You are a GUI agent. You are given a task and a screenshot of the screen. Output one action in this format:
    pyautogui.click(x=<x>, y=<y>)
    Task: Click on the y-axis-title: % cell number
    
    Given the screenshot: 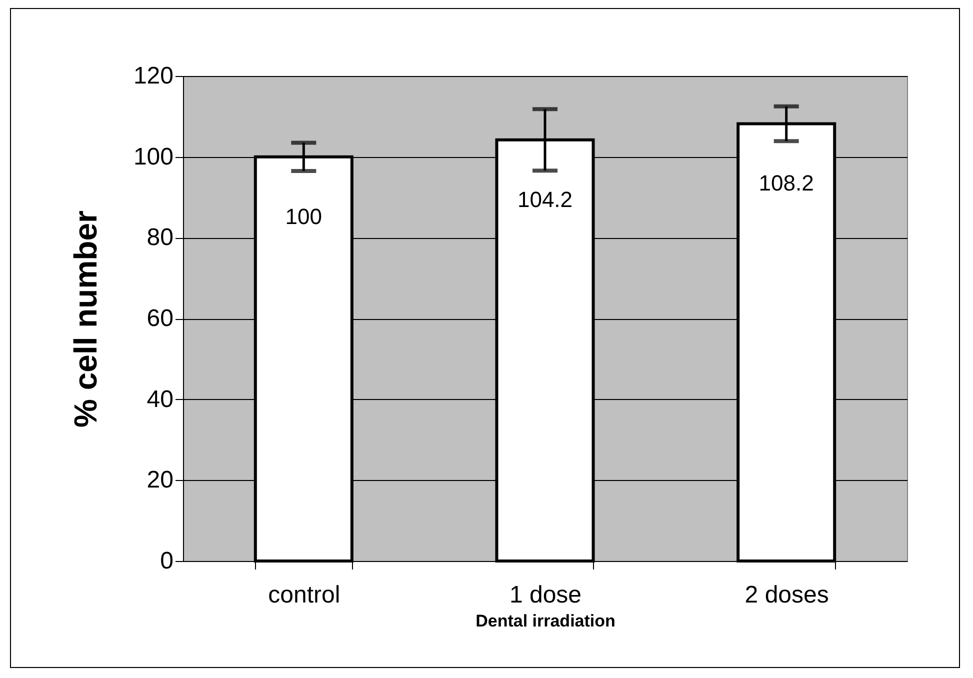 What is the action you would take?
    pyautogui.click(x=85, y=319)
    